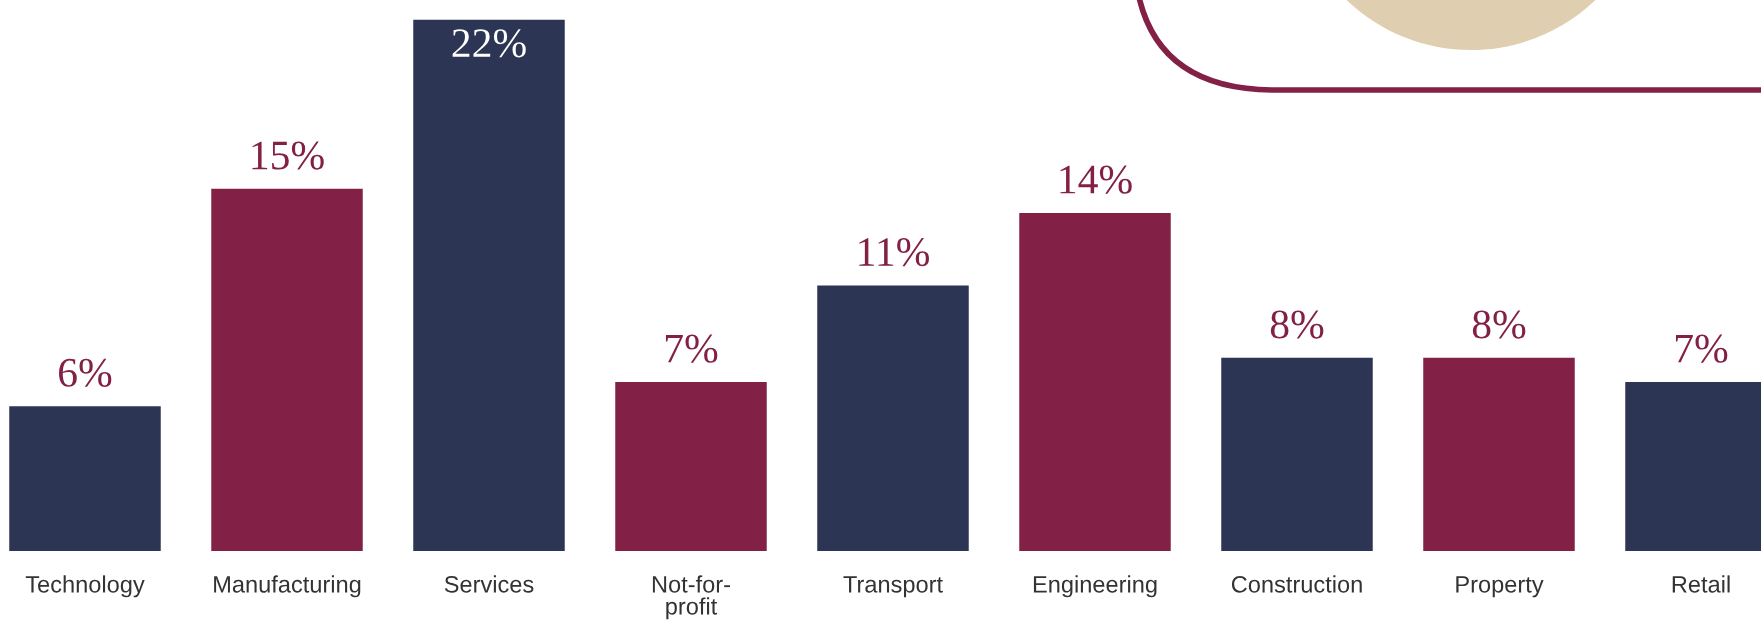  What do you see at coordinates (1095, 586) in the screenshot?
I see `x-tick-label: Engineering` at bounding box center [1095, 586].